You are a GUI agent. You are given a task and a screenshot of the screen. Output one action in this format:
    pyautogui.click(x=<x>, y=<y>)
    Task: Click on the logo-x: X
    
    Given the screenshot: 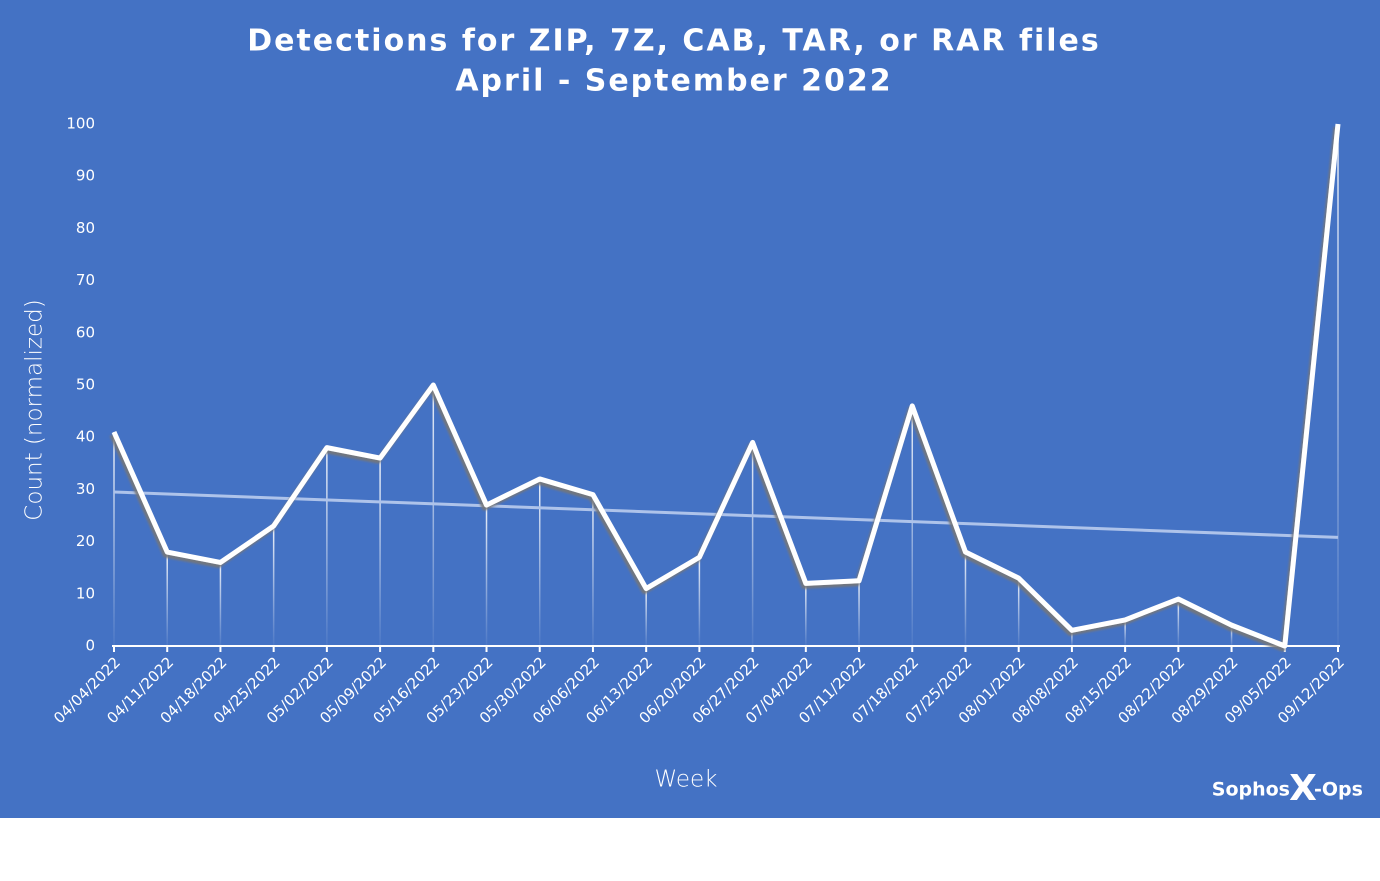 What is the action you would take?
    pyautogui.click(x=1303, y=788)
    